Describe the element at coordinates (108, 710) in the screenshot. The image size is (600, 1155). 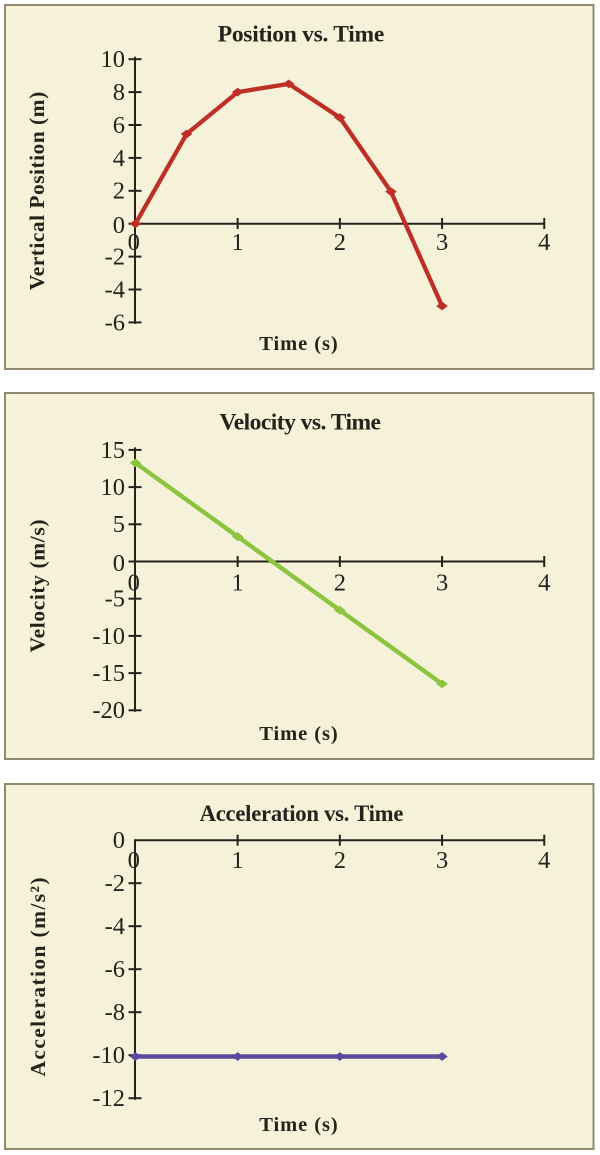
I see `svg-text: -20` at that location.